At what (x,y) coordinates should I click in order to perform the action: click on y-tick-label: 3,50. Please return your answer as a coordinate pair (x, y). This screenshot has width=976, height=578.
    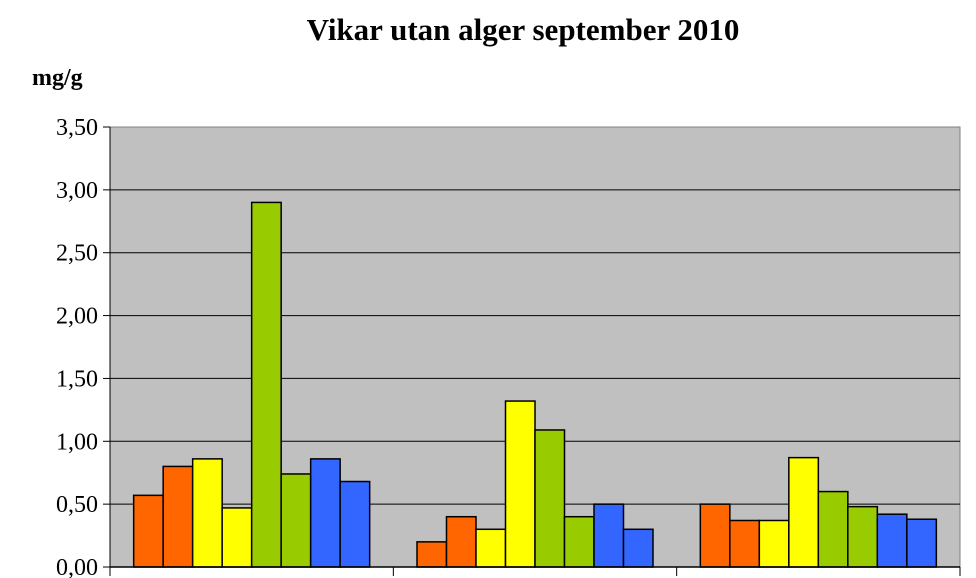
    Looking at the image, I should click on (77, 128).